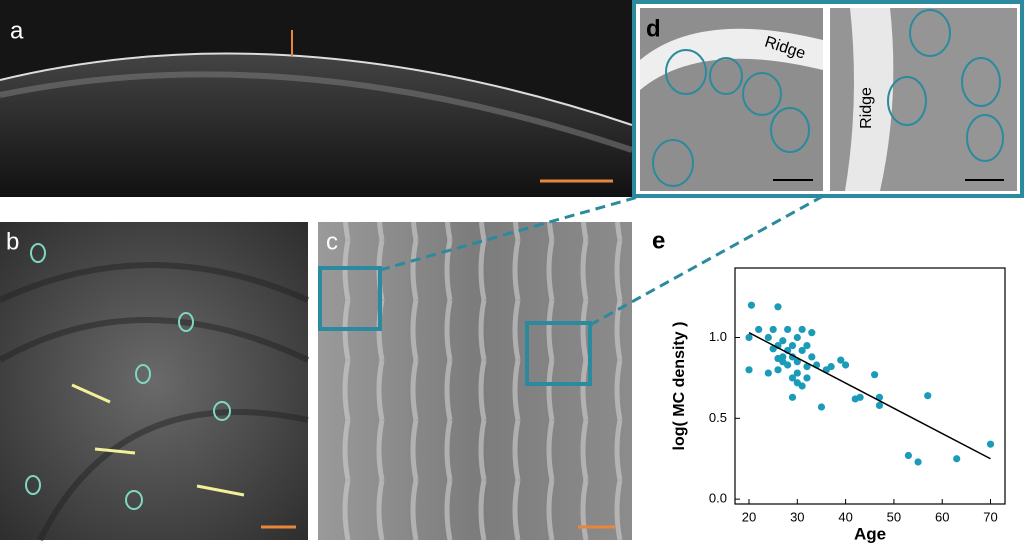 This screenshot has width=1024, height=551. I want to click on trend-line, so click(869, 395).